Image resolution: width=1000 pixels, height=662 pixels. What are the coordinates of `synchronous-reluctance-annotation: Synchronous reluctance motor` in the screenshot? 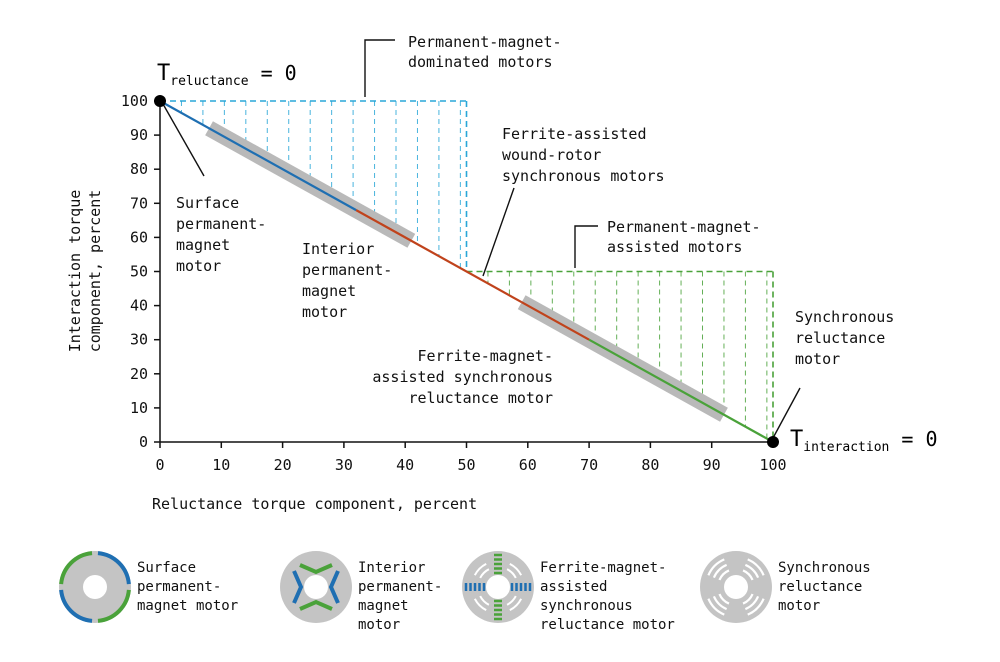 It's located at (844, 338).